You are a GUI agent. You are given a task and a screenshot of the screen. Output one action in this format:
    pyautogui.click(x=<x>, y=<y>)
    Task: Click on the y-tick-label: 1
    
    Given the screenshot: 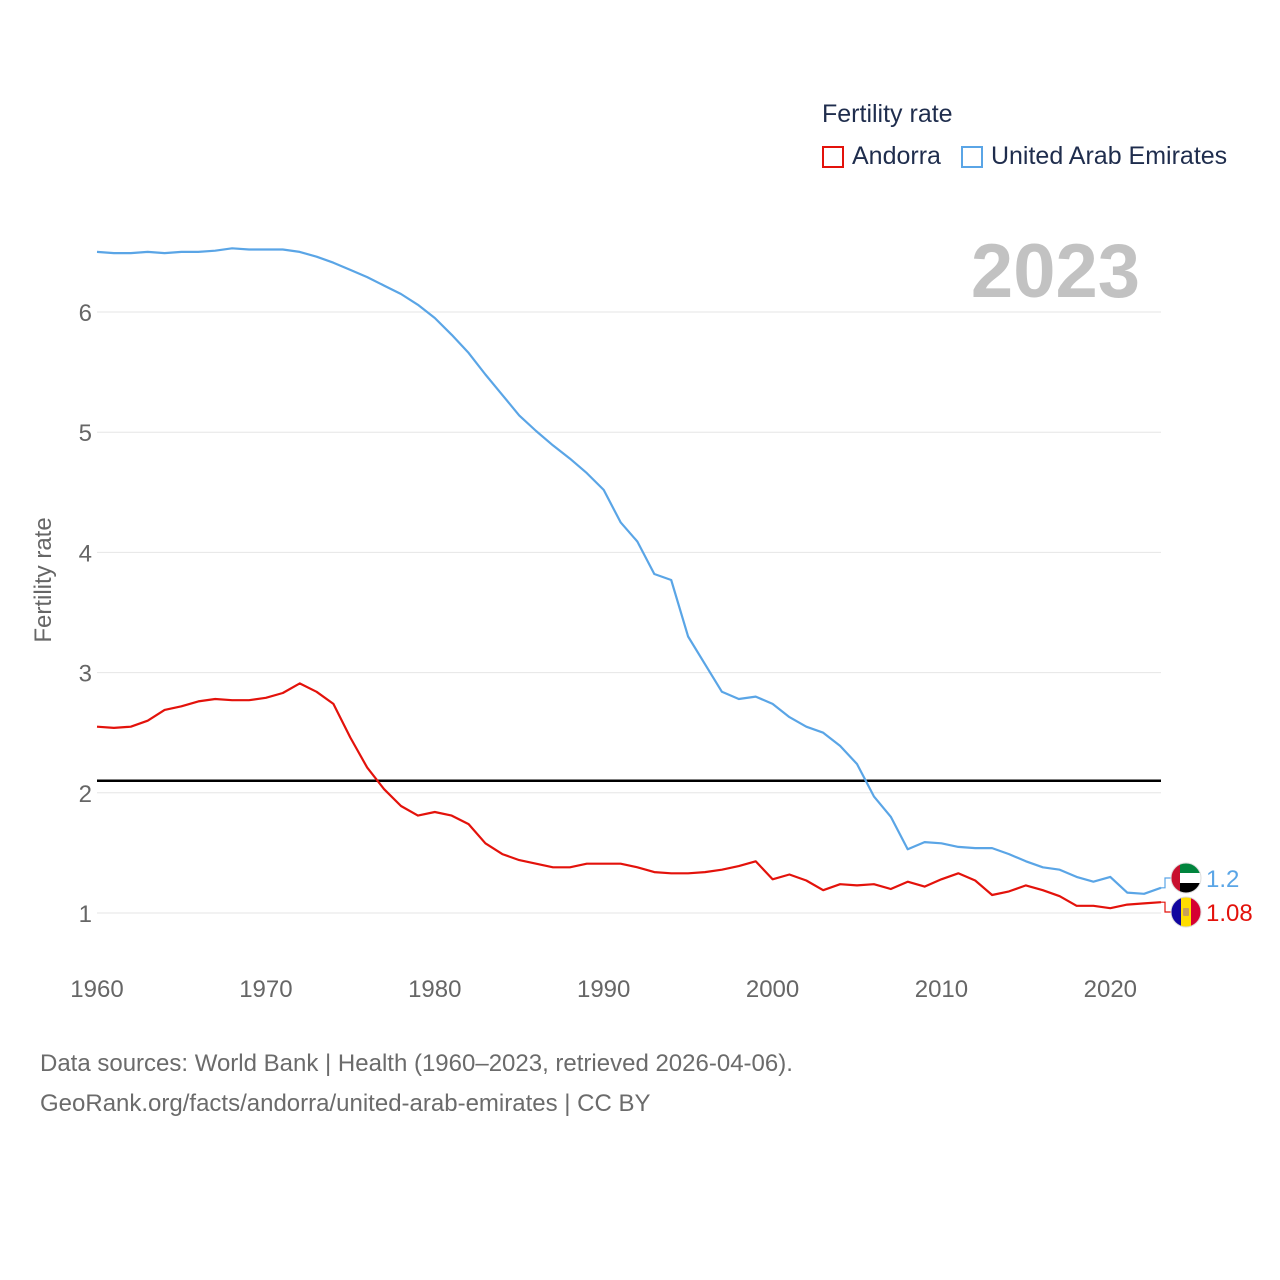 What is the action you would take?
    pyautogui.click(x=85, y=914)
    